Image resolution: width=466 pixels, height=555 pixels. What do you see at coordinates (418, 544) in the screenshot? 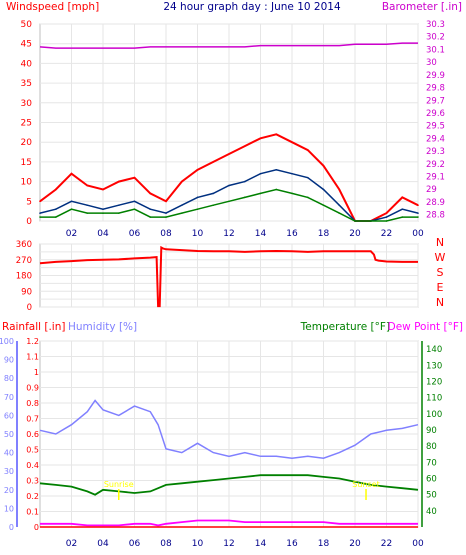
I see `x-tick-label-bottom: 00` at bounding box center [418, 544].